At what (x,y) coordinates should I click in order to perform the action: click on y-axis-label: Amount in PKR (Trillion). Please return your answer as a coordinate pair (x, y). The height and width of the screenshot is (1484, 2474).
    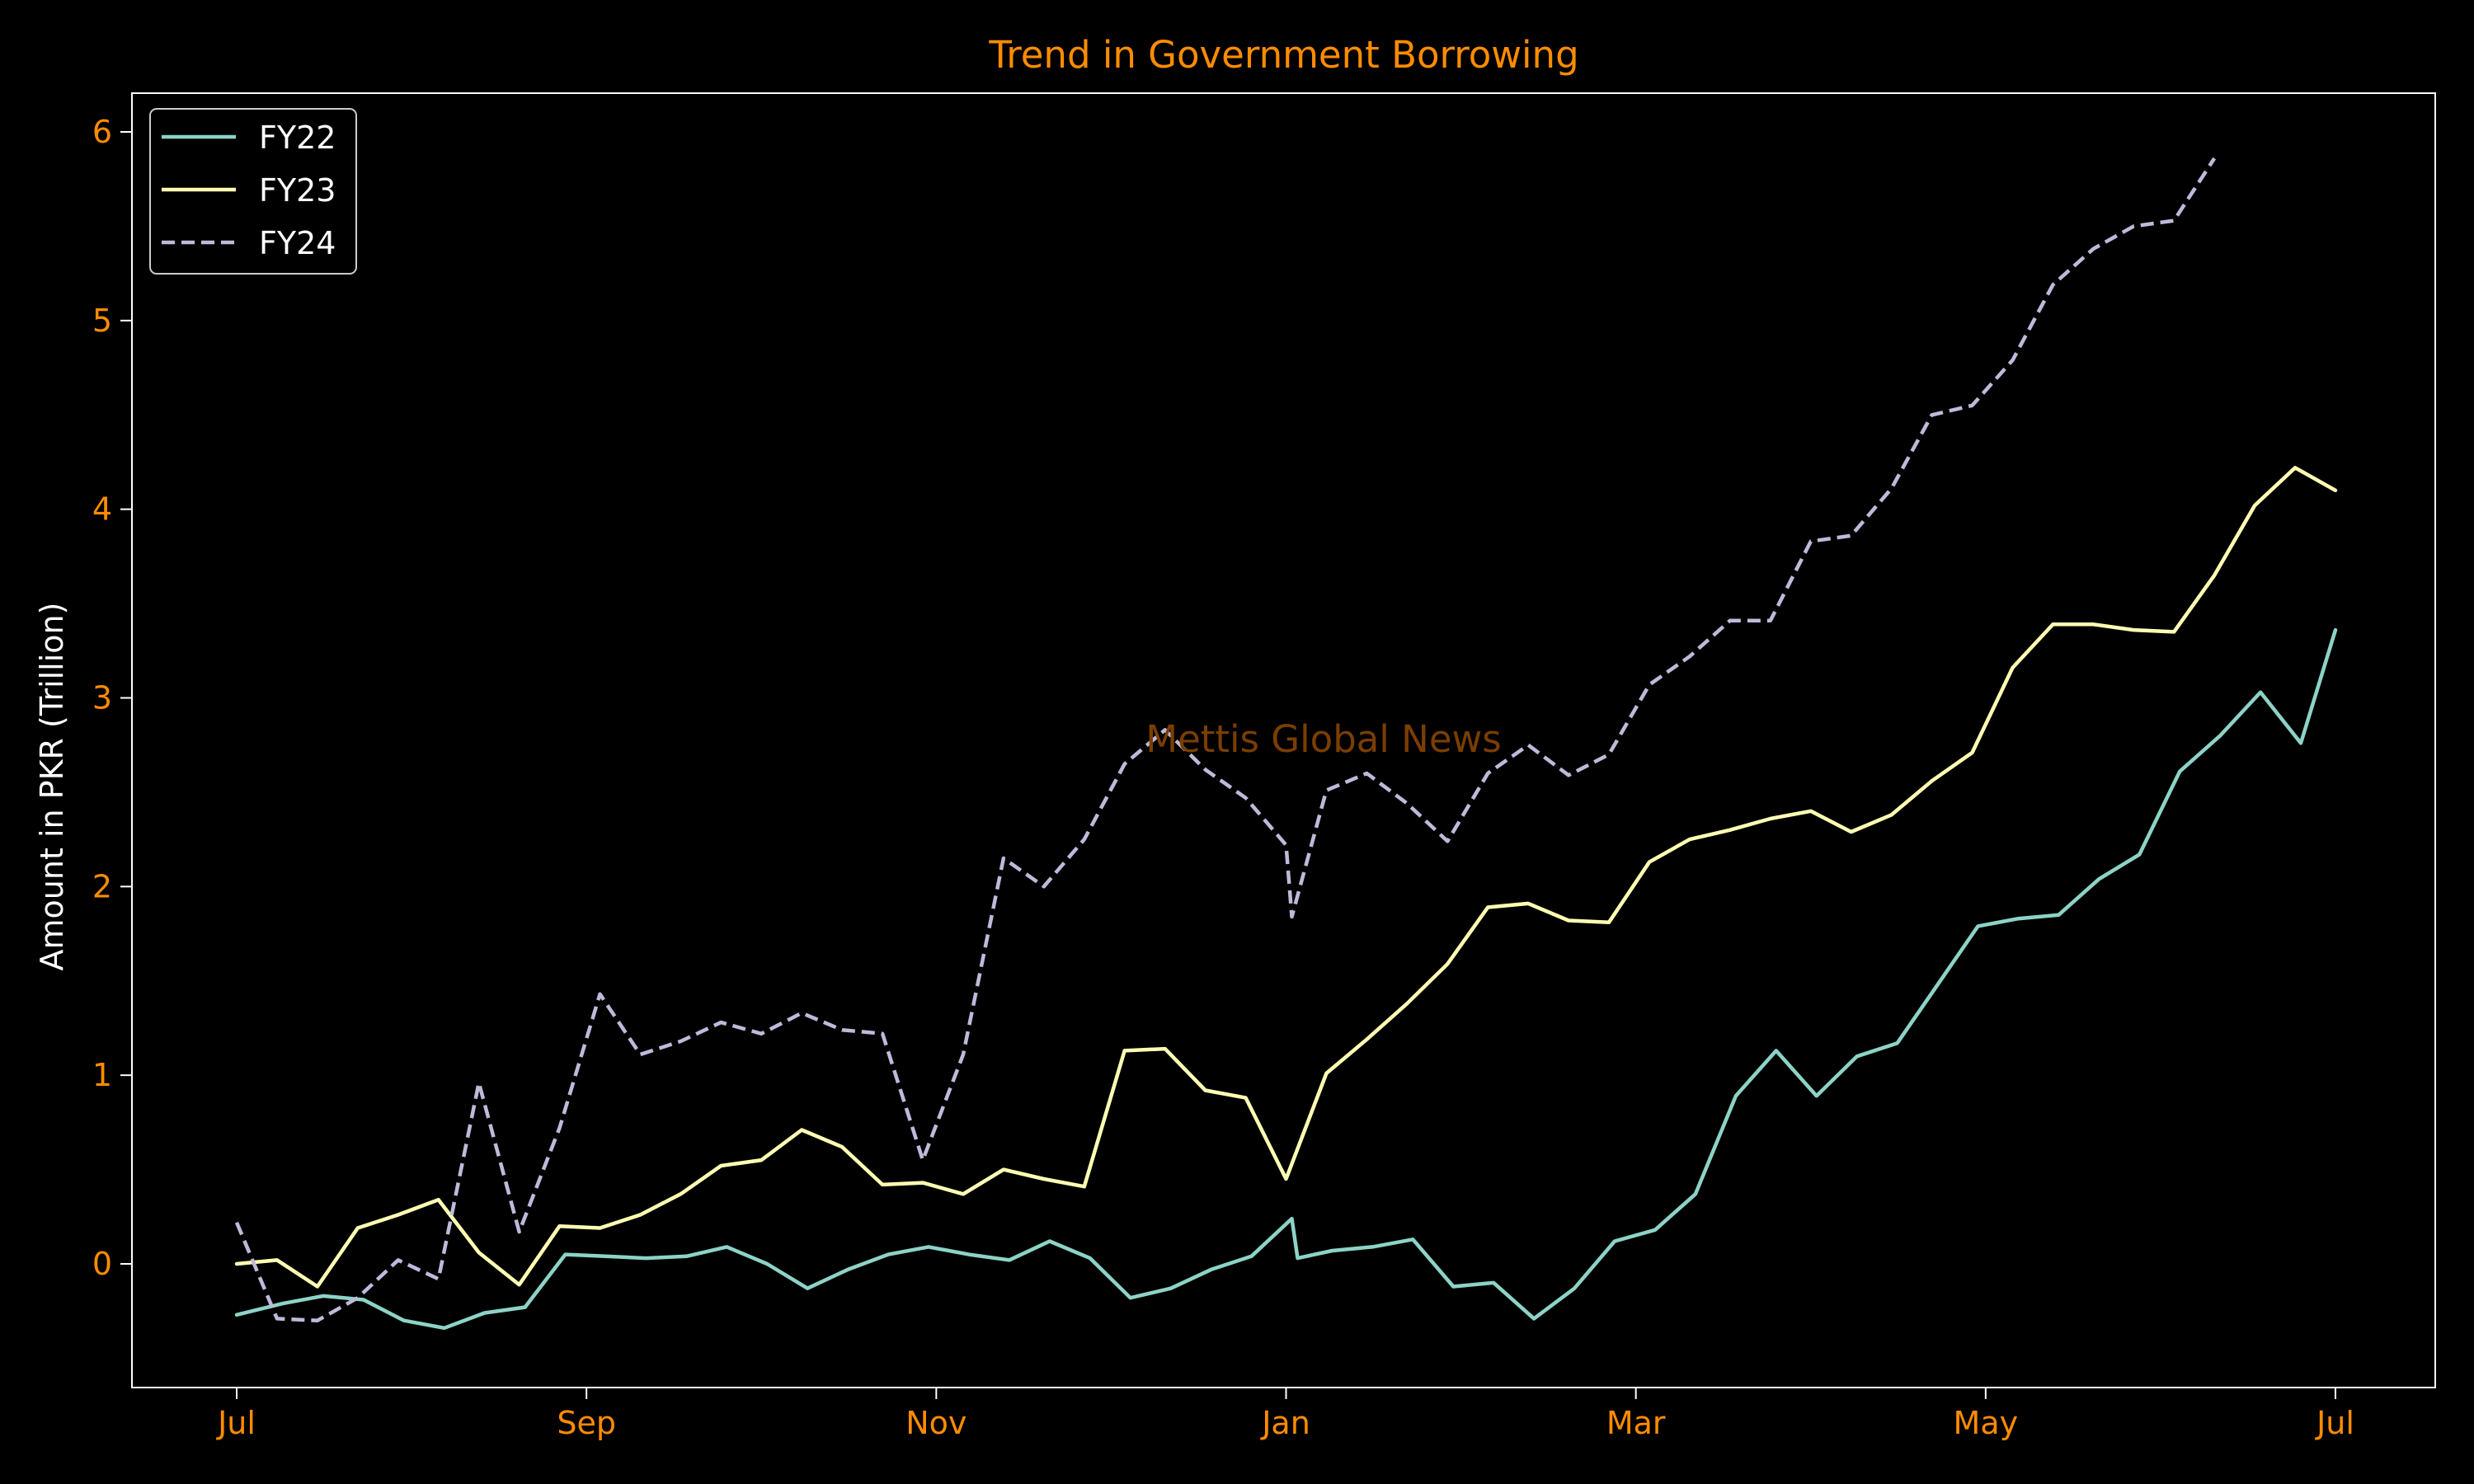
    Looking at the image, I should click on (52, 787).